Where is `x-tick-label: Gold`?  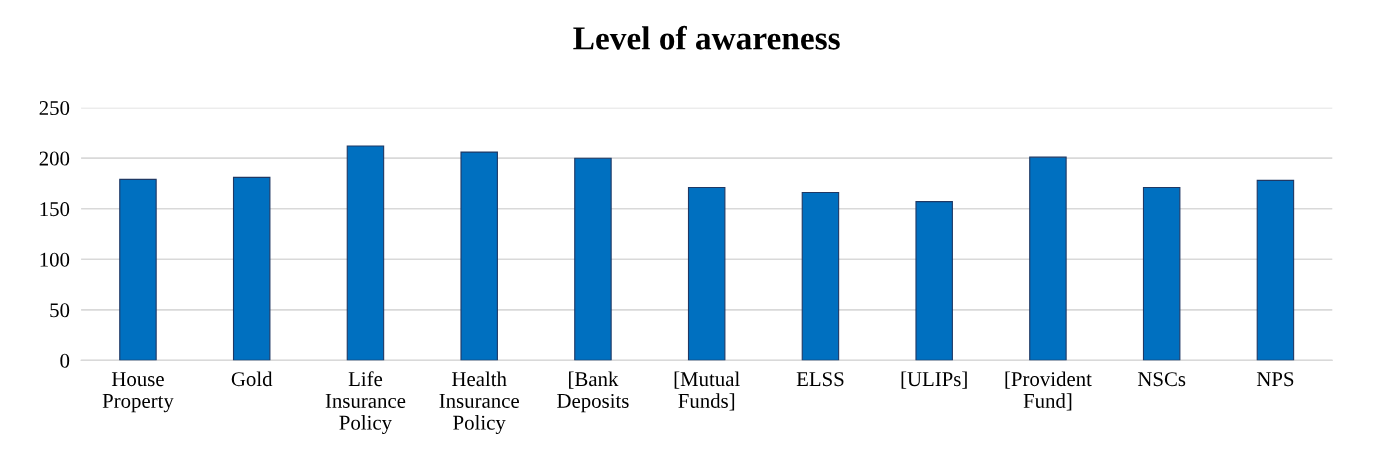 x-tick-label: Gold is located at coordinates (252, 379).